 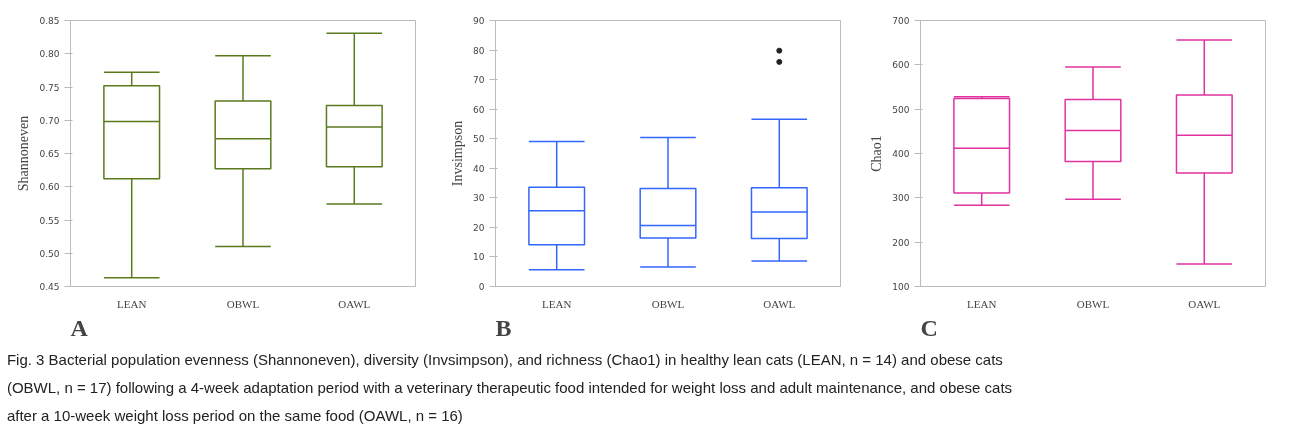 I want to click on y-tick-label: 0.60, so click(x=49, y=187).